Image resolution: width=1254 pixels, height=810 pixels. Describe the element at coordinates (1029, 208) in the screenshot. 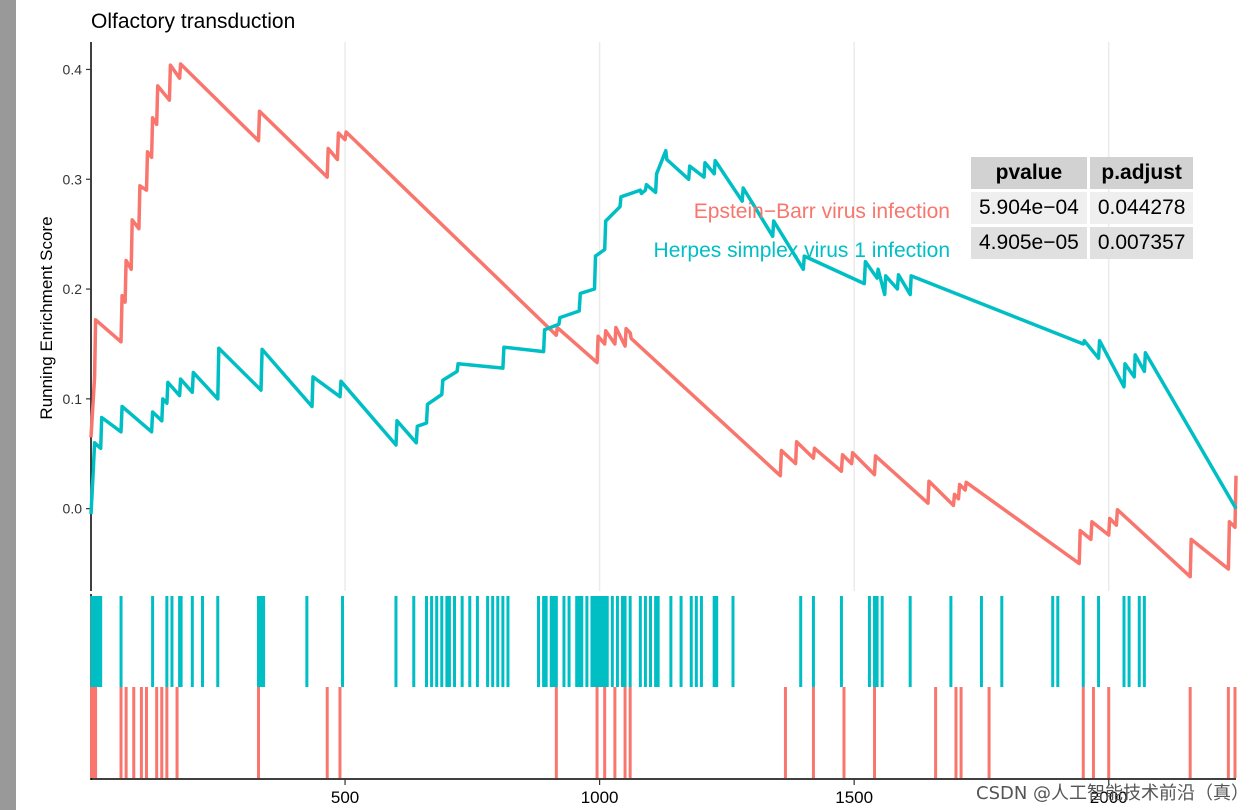

I see `table-cell-pvalue: 5.904e−04` at that location.